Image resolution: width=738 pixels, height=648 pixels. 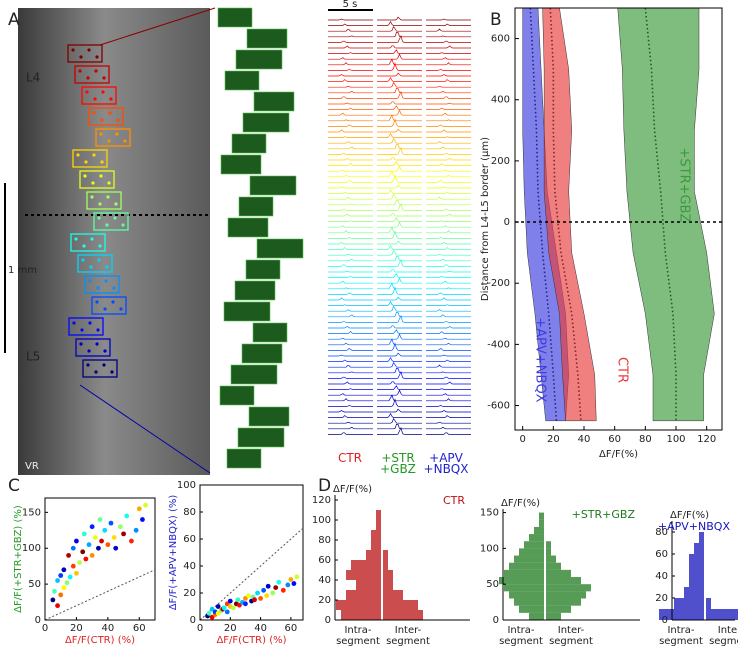 I want to click on axes-frame, so click(x=100, y=559).